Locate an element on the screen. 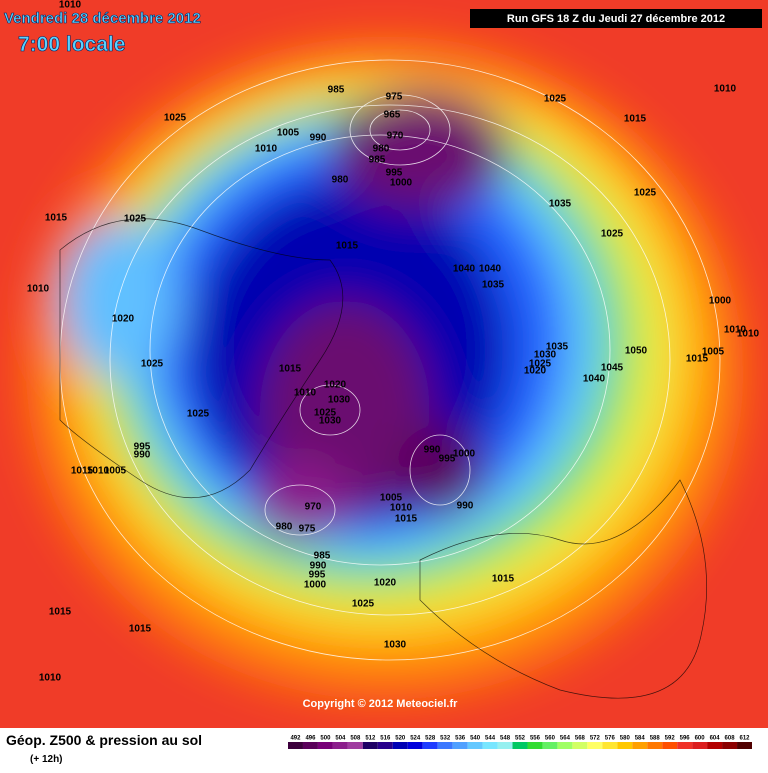 This screenshot has width=768, height=773. copyright: Copyright © 2012 Meteociel.fr is located at coordinates (381, 704).